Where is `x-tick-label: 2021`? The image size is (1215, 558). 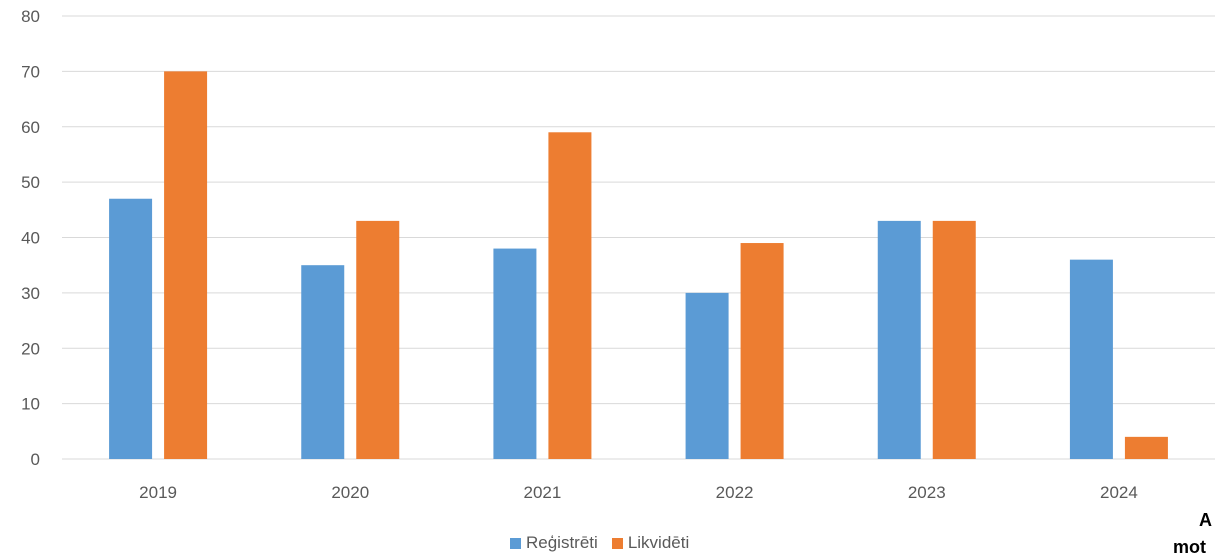 x-tick-label: 2021 is located at coordinates (543, 492).